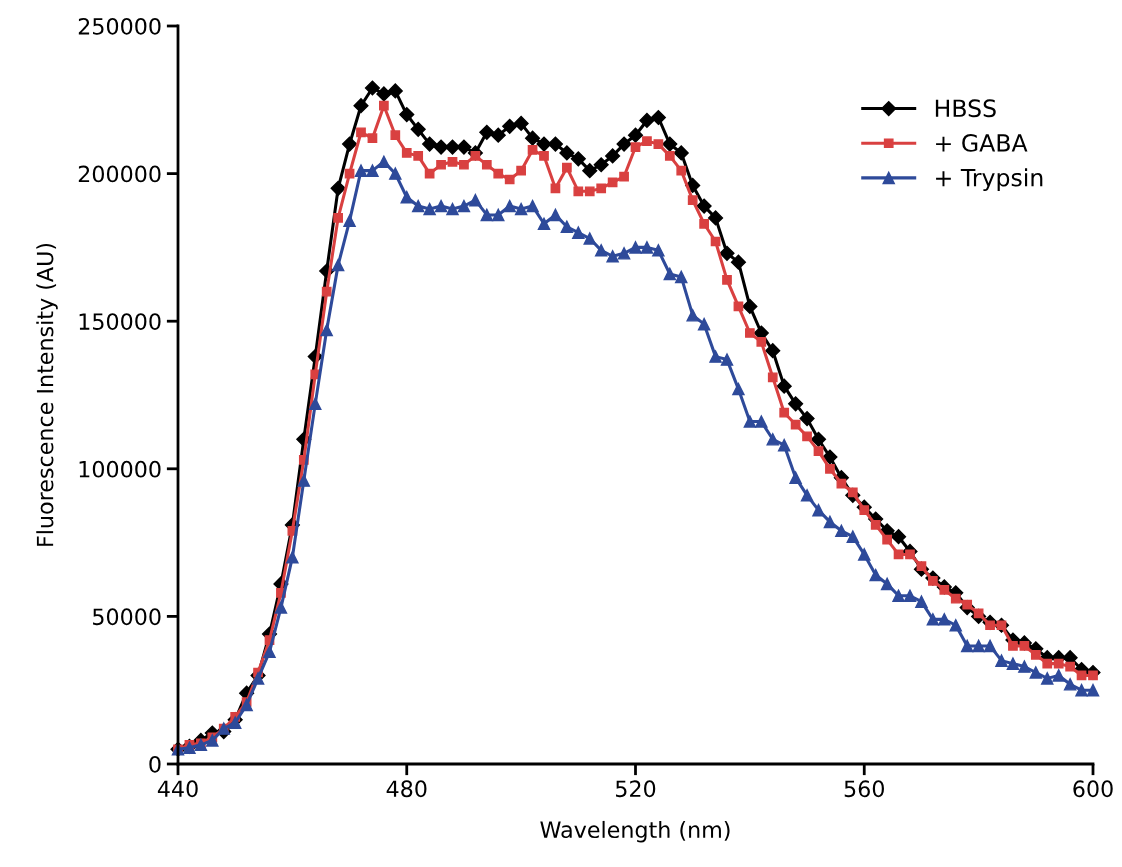 The height and width of the screenshot is (867, 1122). I want to click on x-tick-label: 600, so click(1093, 789).